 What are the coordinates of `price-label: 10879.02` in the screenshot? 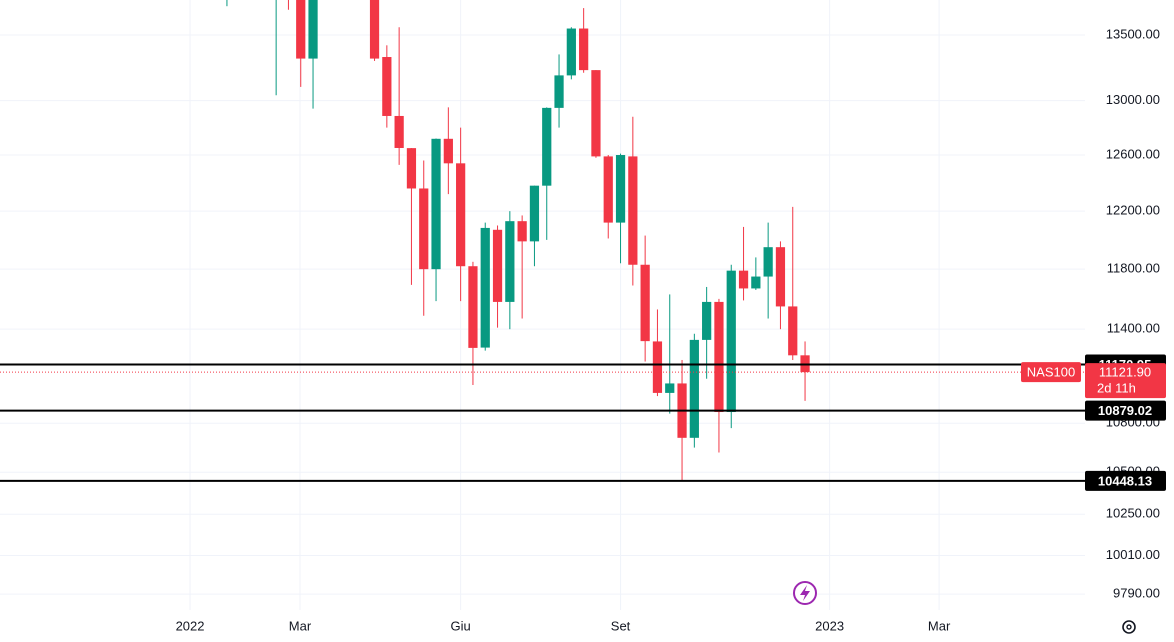 It's located at (1125, 410).